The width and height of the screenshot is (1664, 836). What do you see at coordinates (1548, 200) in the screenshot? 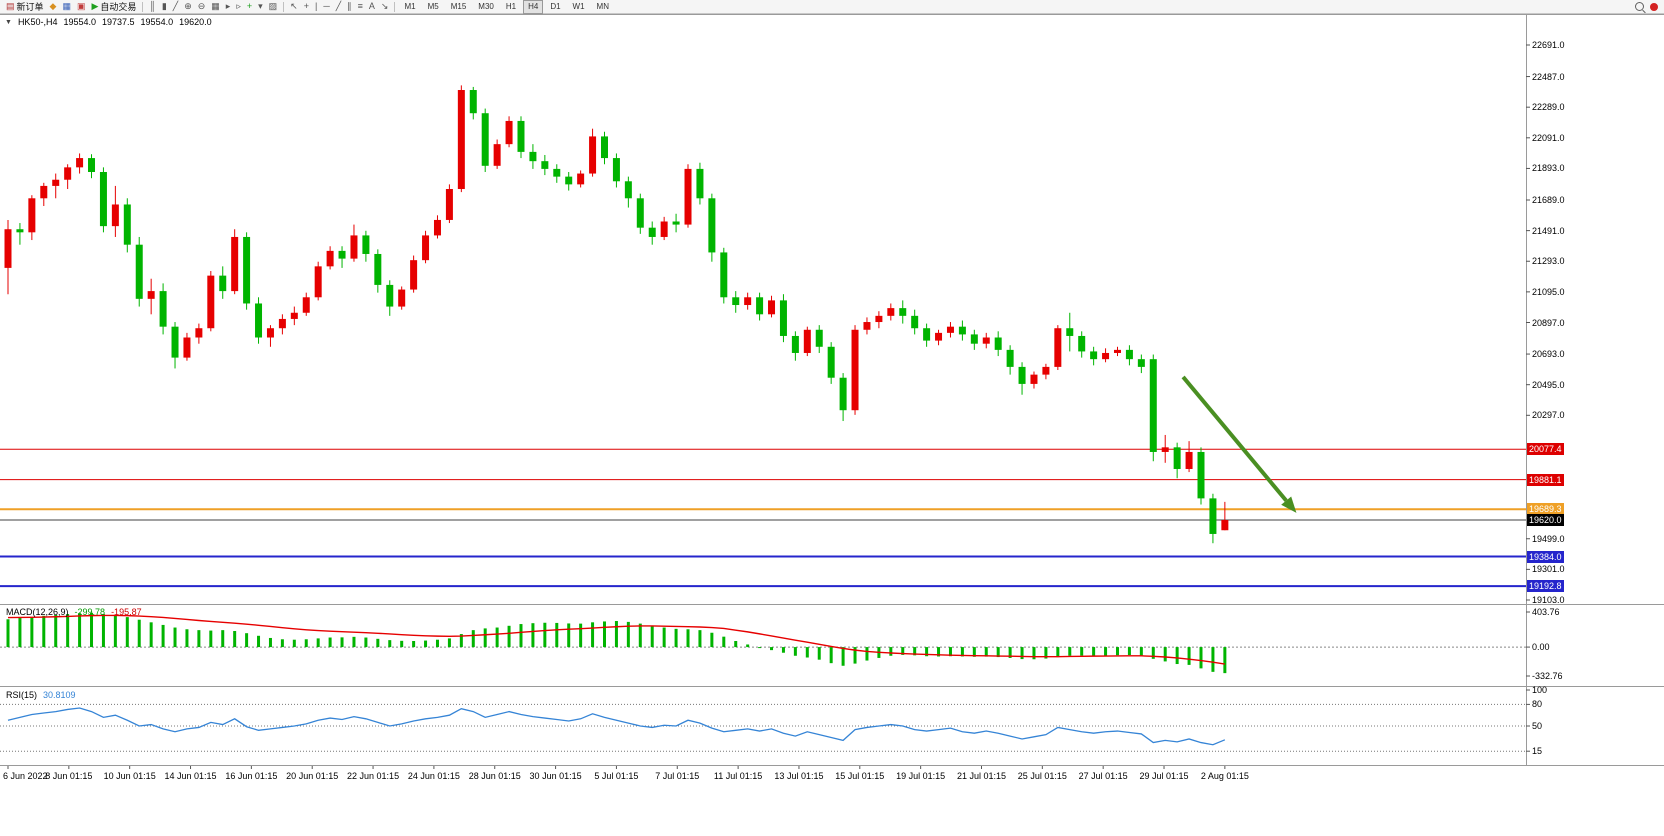
I see `price-axis-label: 21689.0` at bounding box center [1548, 200].